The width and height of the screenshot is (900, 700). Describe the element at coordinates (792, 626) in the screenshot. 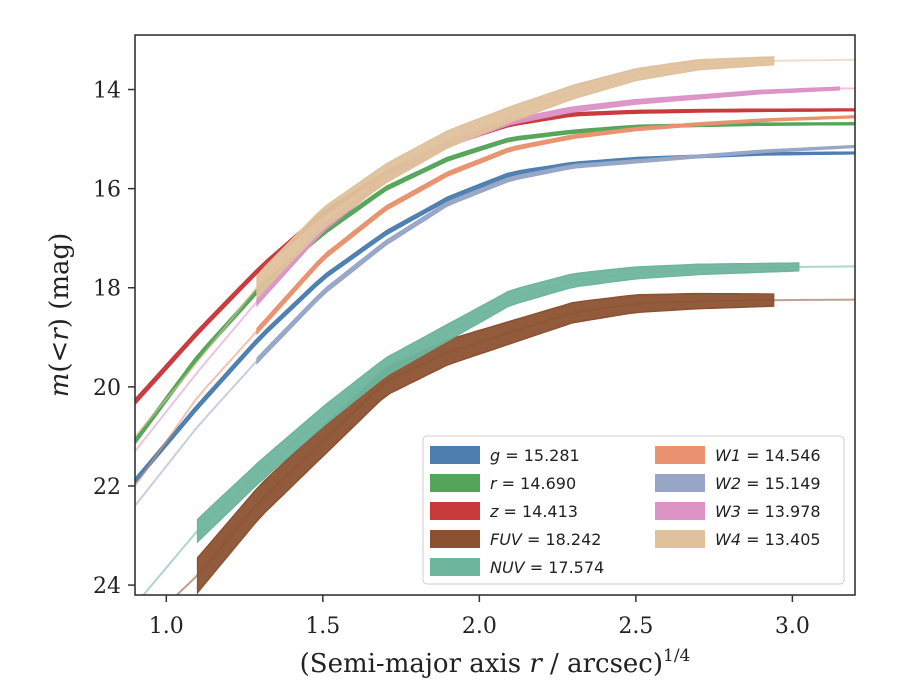

I see `x-tick-label: 3.0` at that location.